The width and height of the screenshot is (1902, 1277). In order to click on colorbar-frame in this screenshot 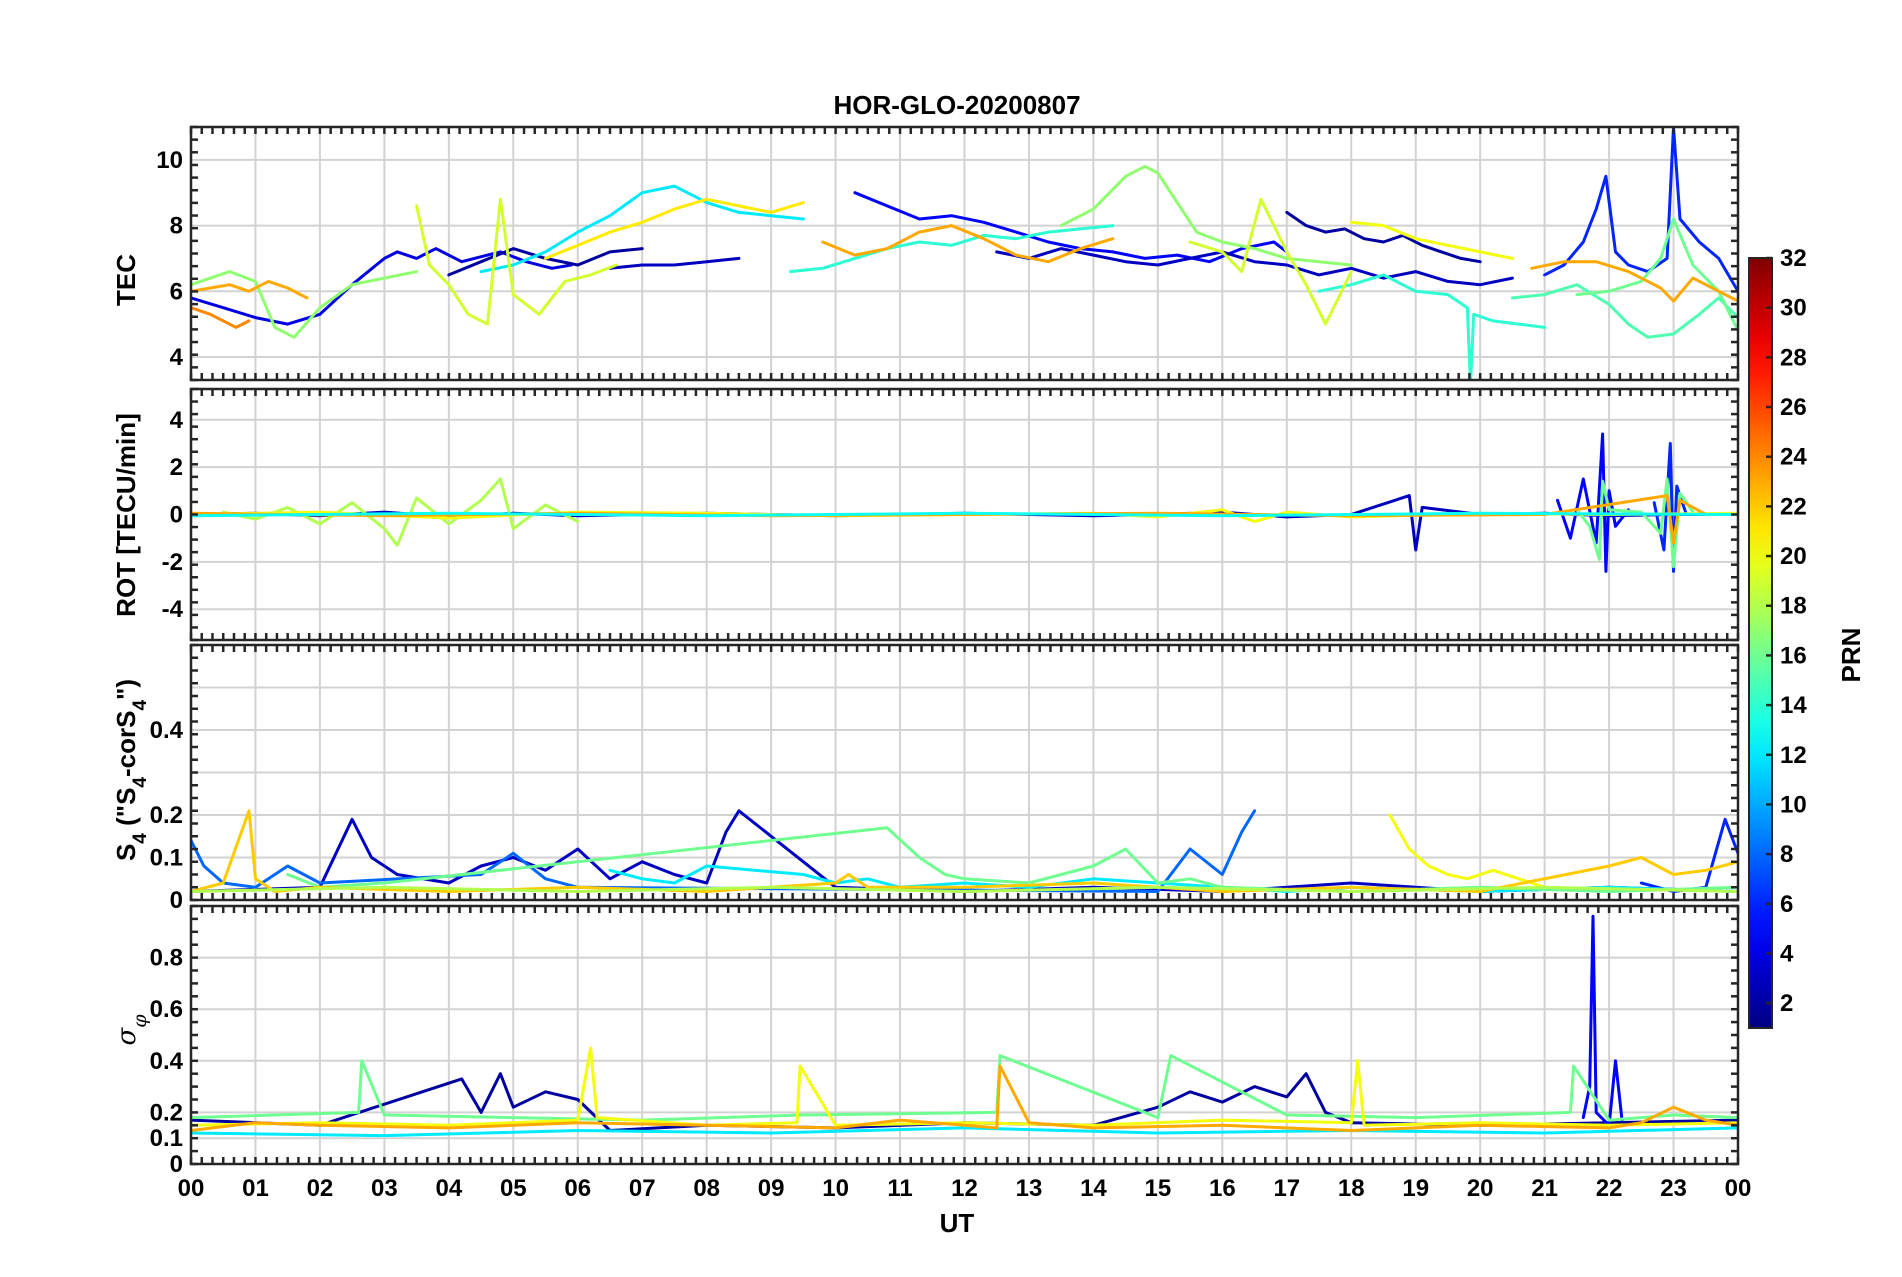, I will do `click(1760, 643)`.